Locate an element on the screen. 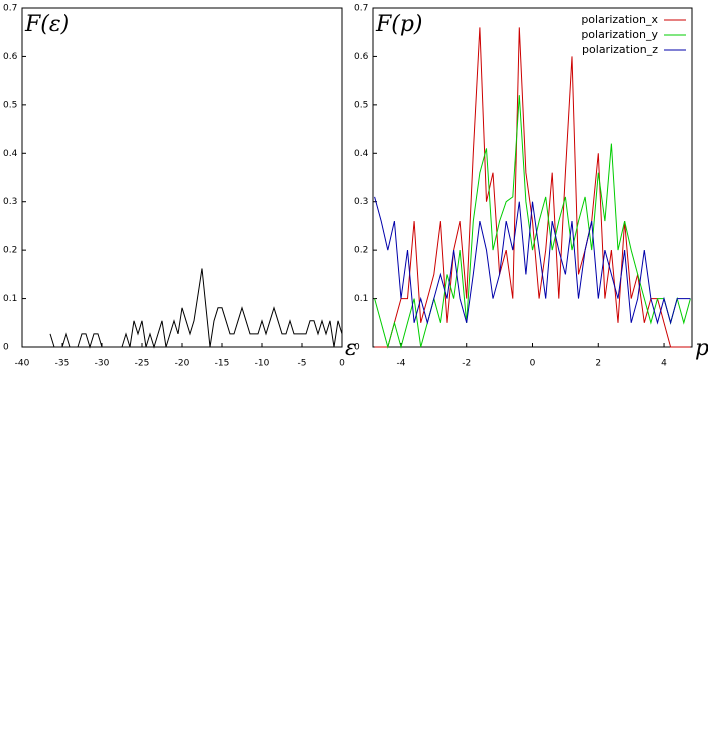 This screenshot has width=708, height=736. x-tick-label: -2 is located at coordinates (466, 364).